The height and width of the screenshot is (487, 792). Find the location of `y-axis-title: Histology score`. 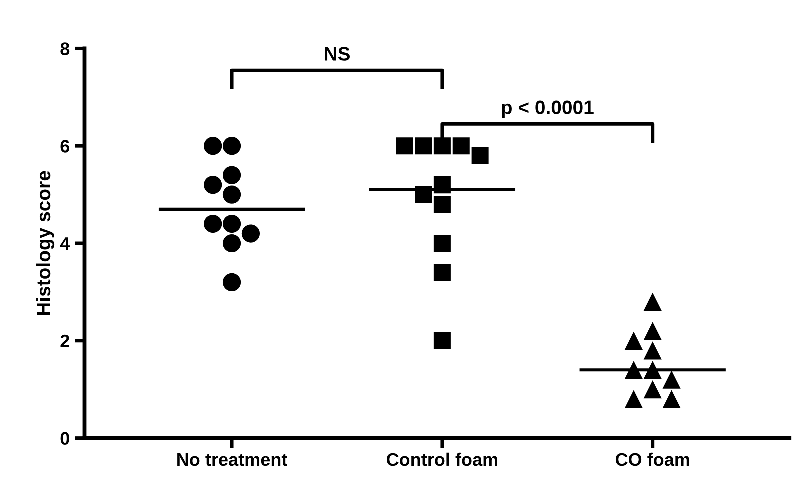

y-axis-title: Histology score is located at coordinates (45, 243).